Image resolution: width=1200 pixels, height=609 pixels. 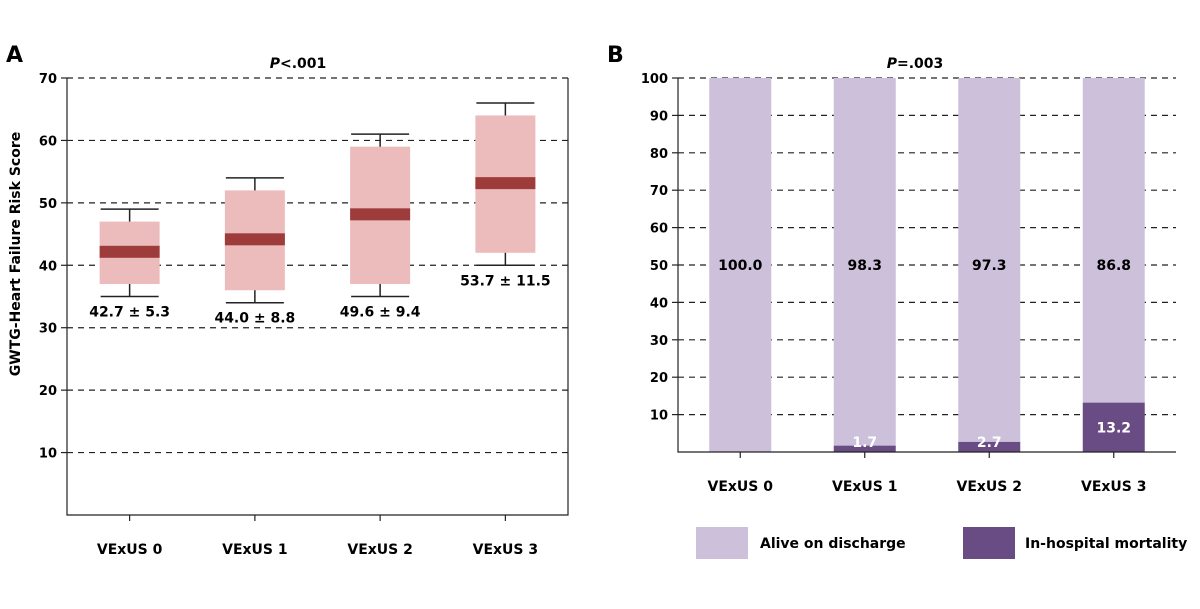 I want to click on y-tick-label-b: 90, so click(x=659, y=116).